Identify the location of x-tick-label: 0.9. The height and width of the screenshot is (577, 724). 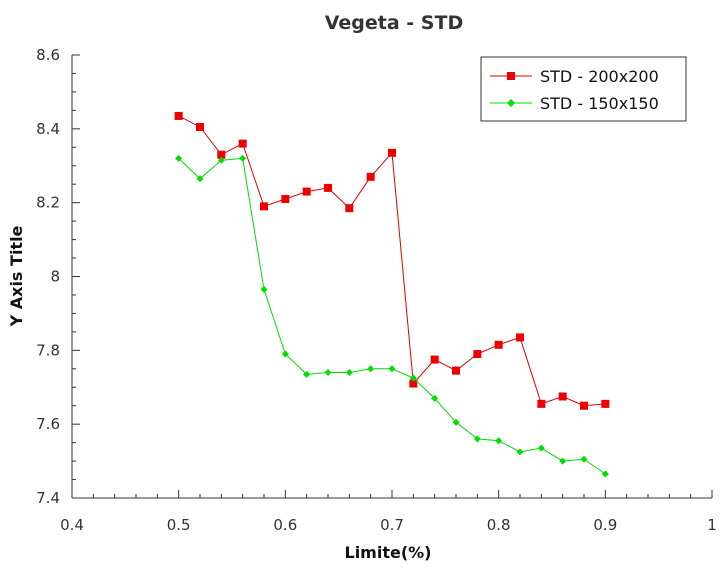
(605, 525).